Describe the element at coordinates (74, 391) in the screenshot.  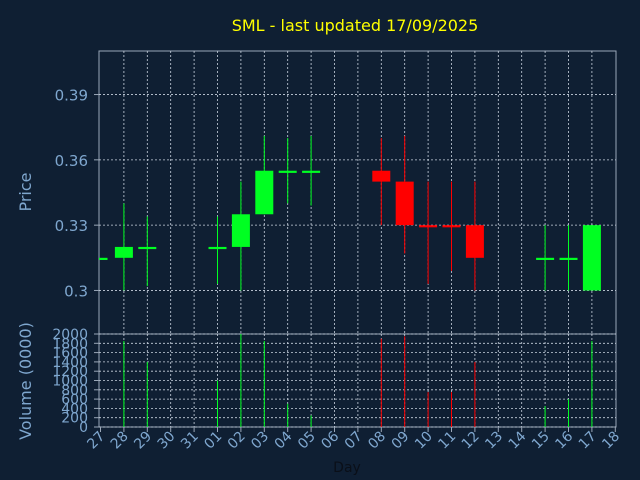
I see `volume-tick-label: 800` at that location.